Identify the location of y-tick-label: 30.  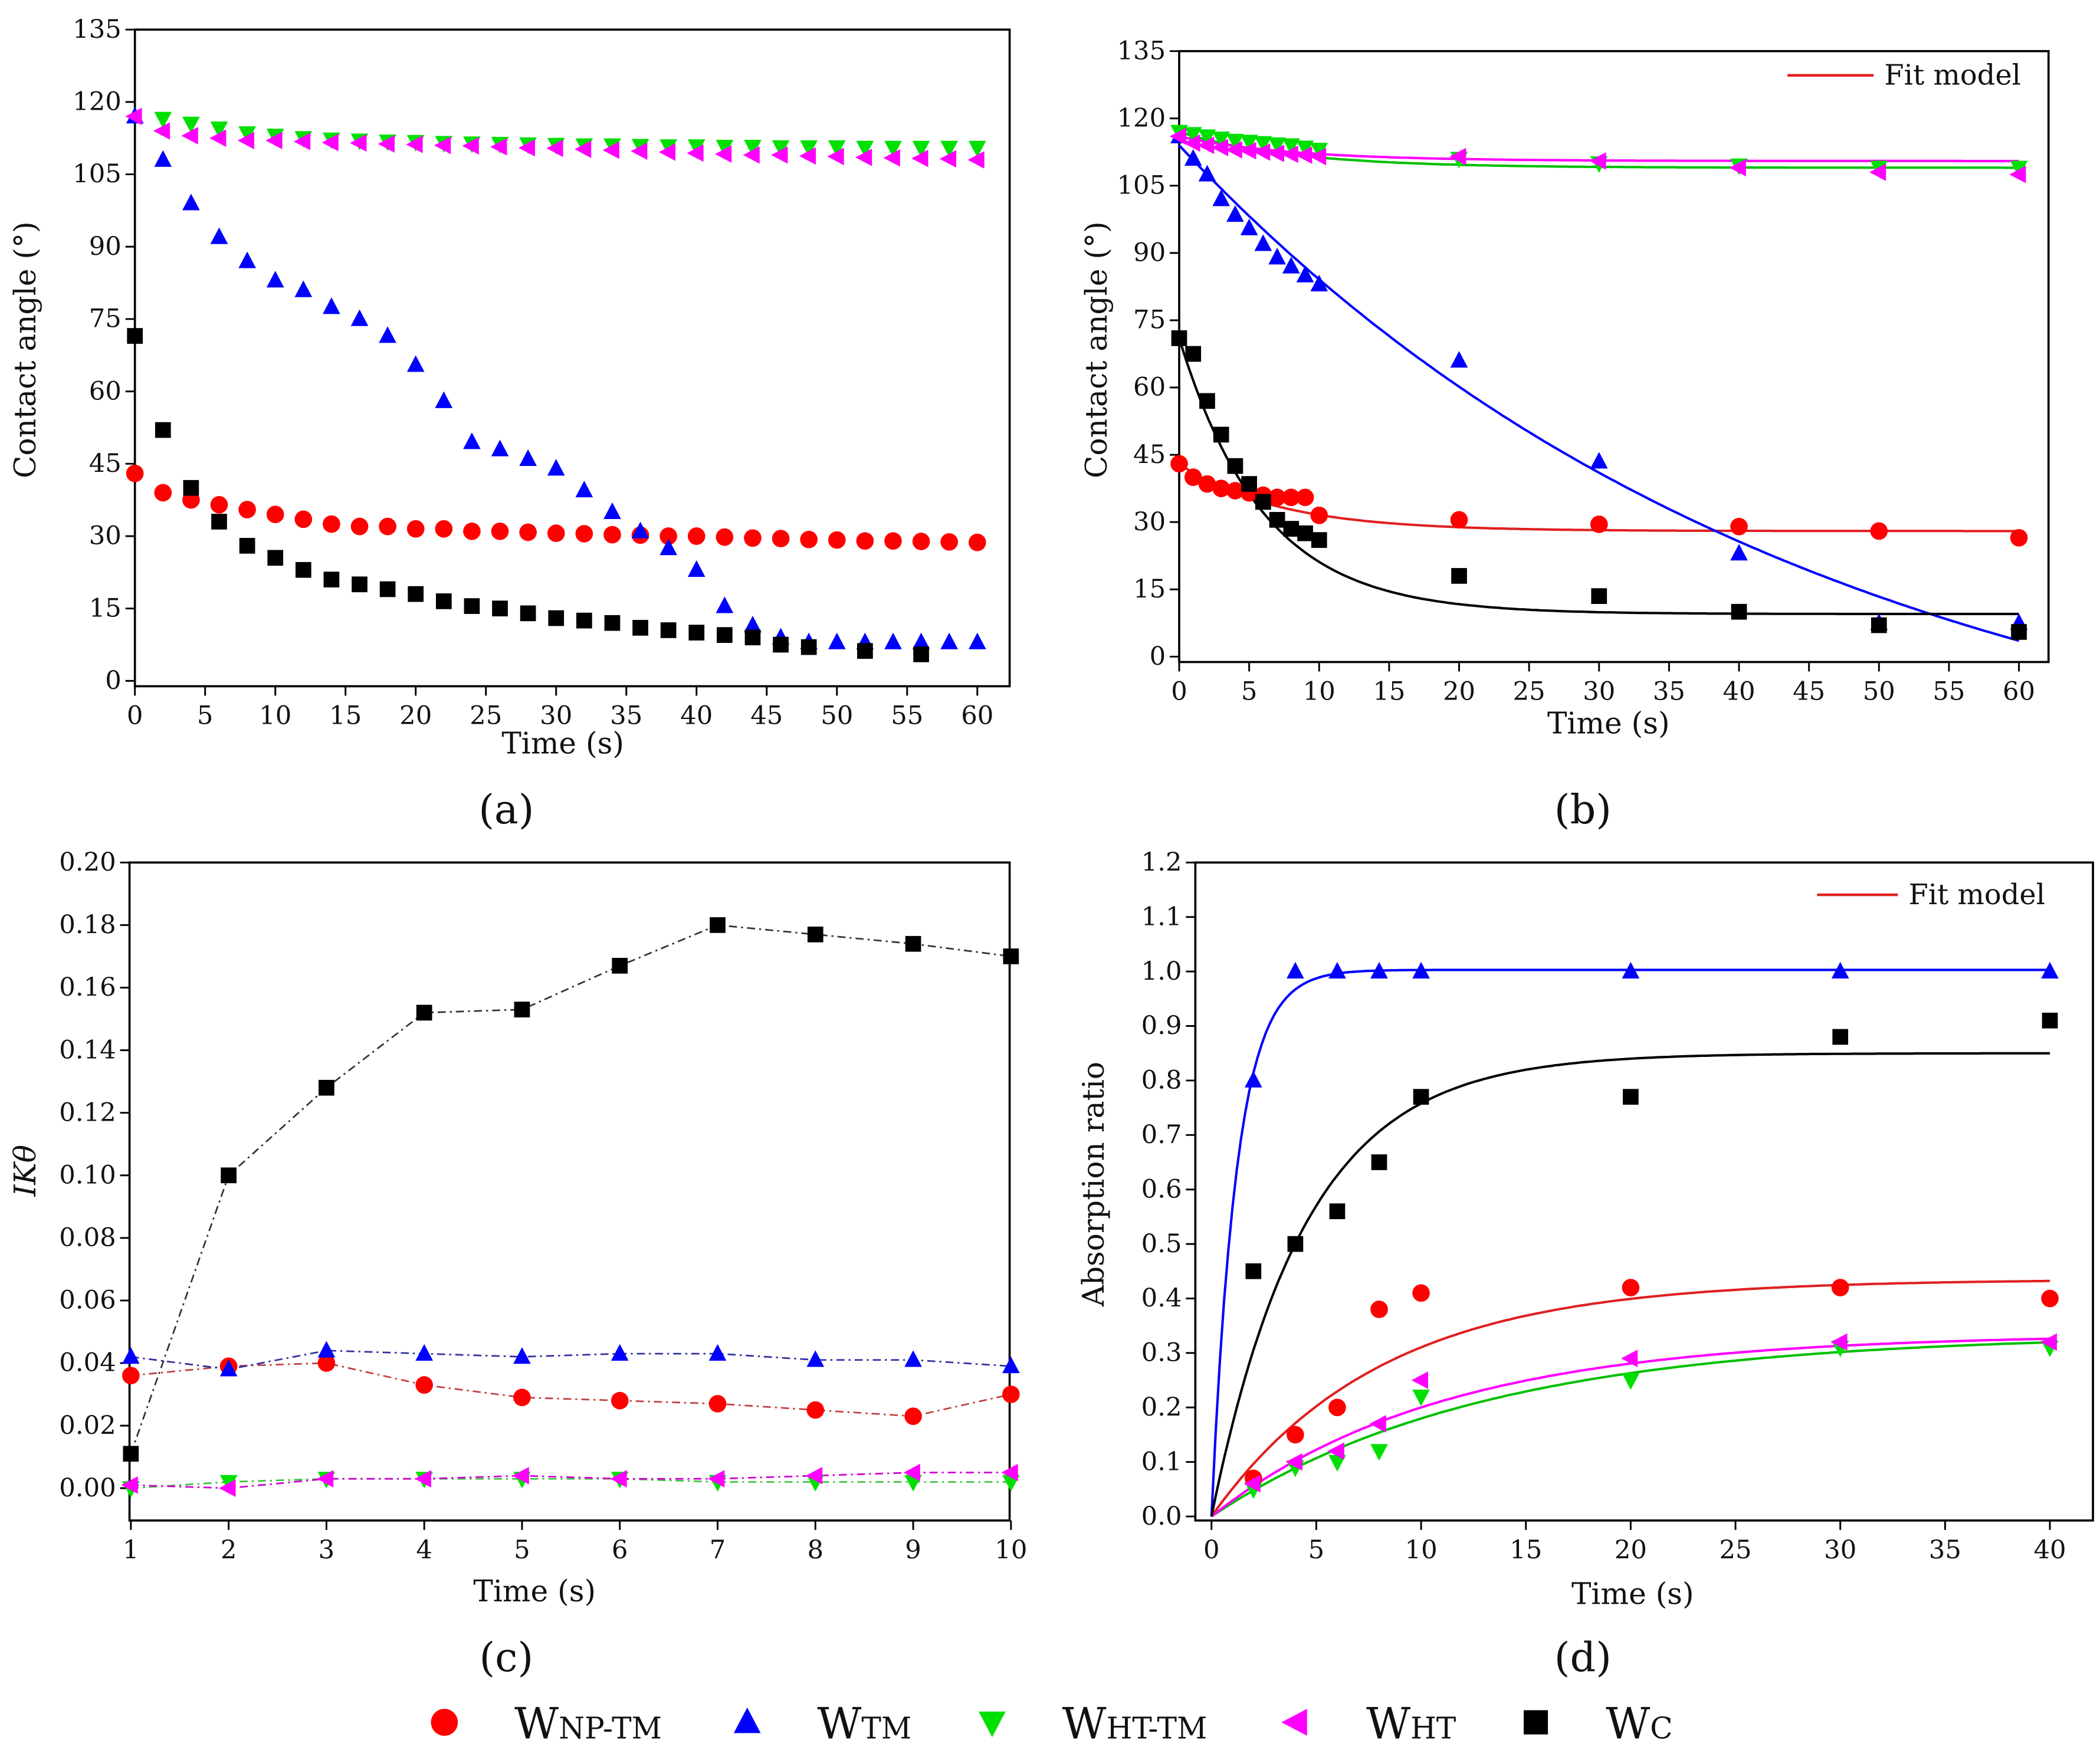
(105, 536).